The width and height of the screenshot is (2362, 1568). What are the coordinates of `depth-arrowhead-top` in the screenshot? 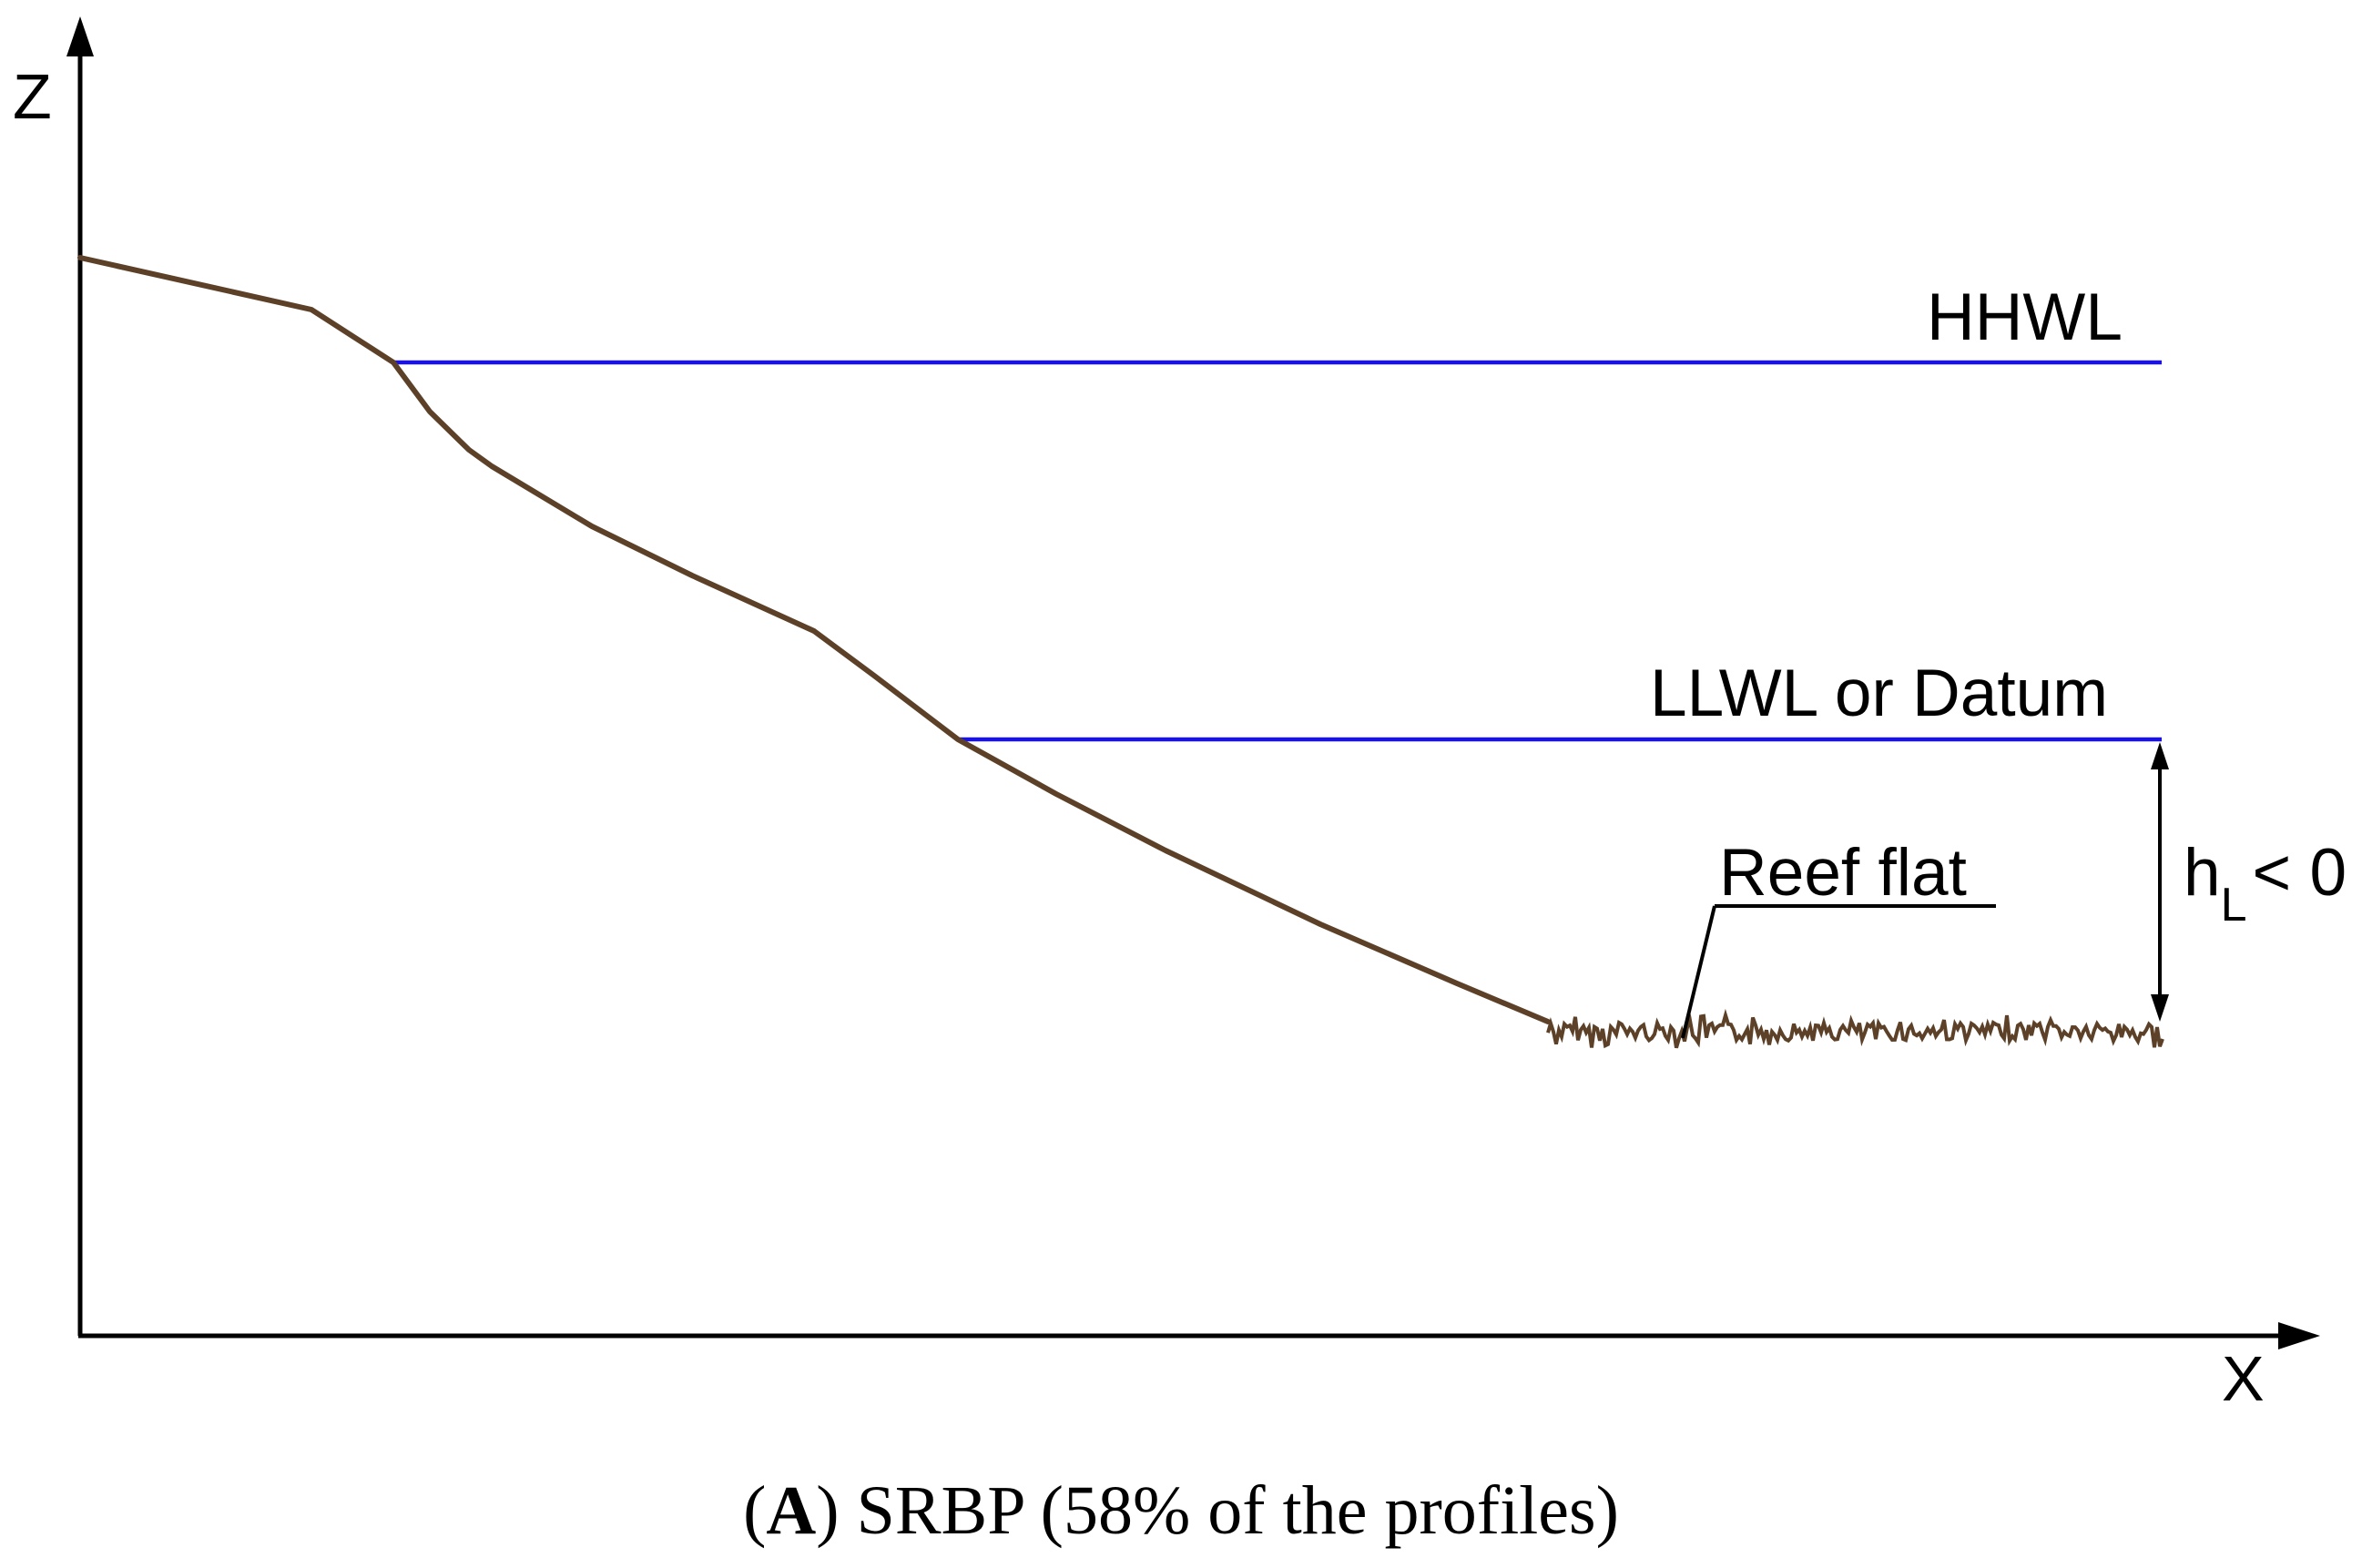 It's located at (2160, 755).